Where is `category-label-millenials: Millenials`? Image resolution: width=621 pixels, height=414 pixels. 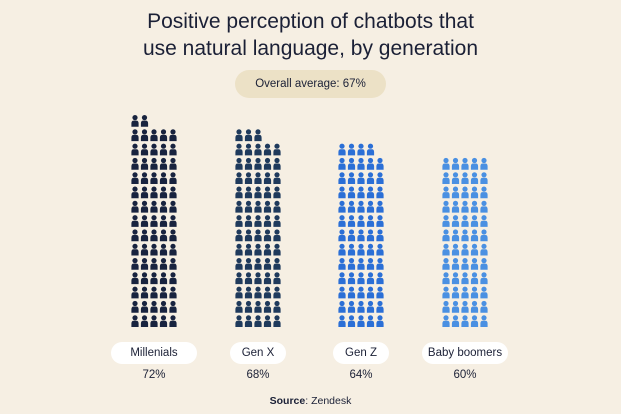 category-label-millenials: Millenials is located at coordinates (154, 353).